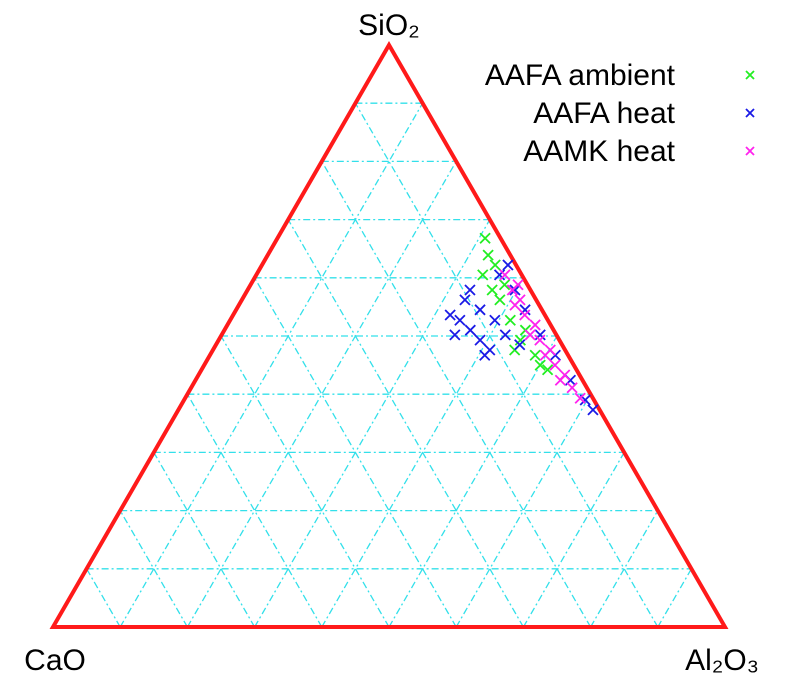 The height and width of the screenshot is (685, 800). Describe the element at coordinates (55, 660) in the screenshot. I see `left-axis-label: CaO` at that location.